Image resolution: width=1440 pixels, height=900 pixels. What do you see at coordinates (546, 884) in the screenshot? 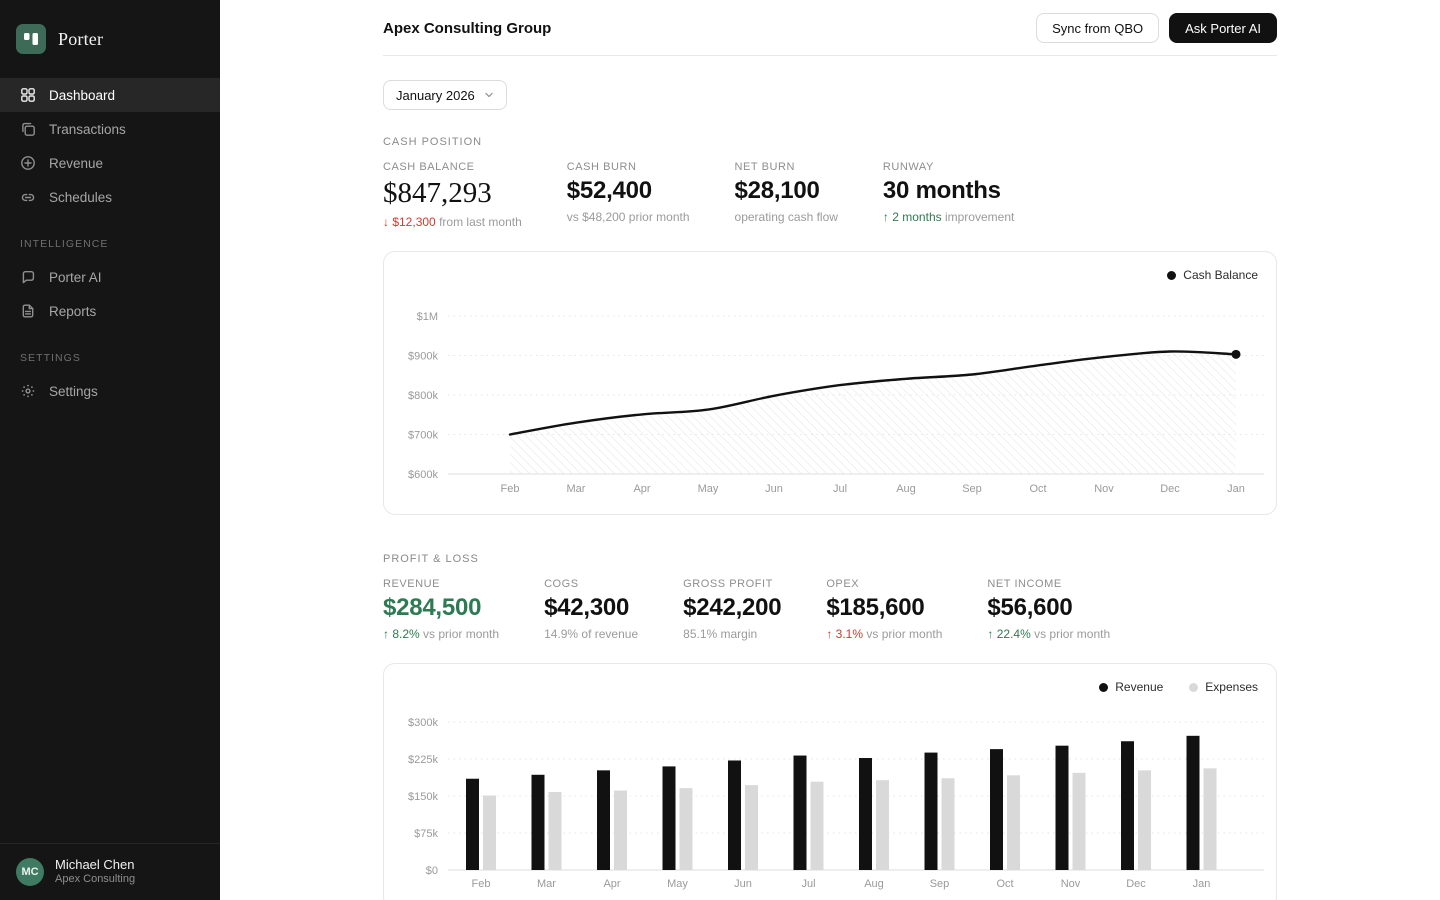
I see `svg-text: Mar` at bounding box center [546, 884].